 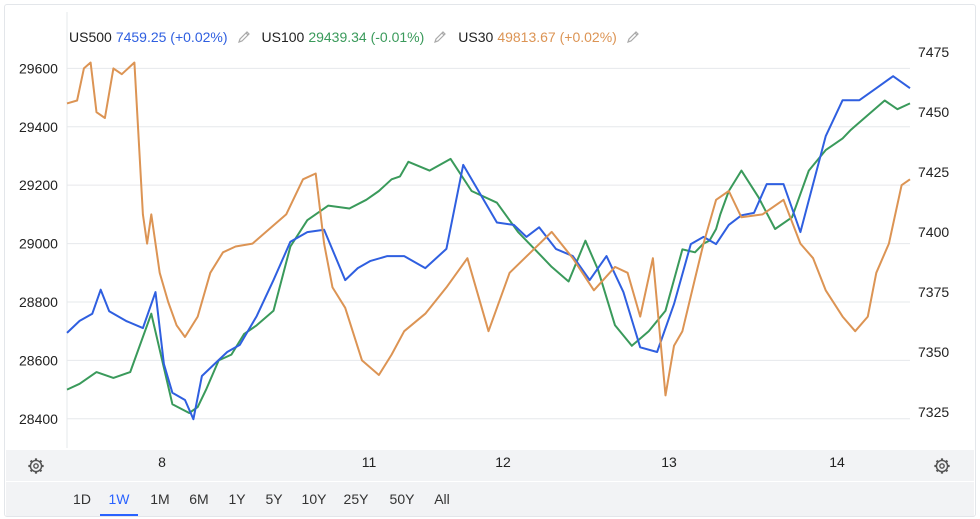 What do you see at coordinates (933, 292) in the screenshot?
I see `right-tick-label: 7375` at bounding box center [933, 292].